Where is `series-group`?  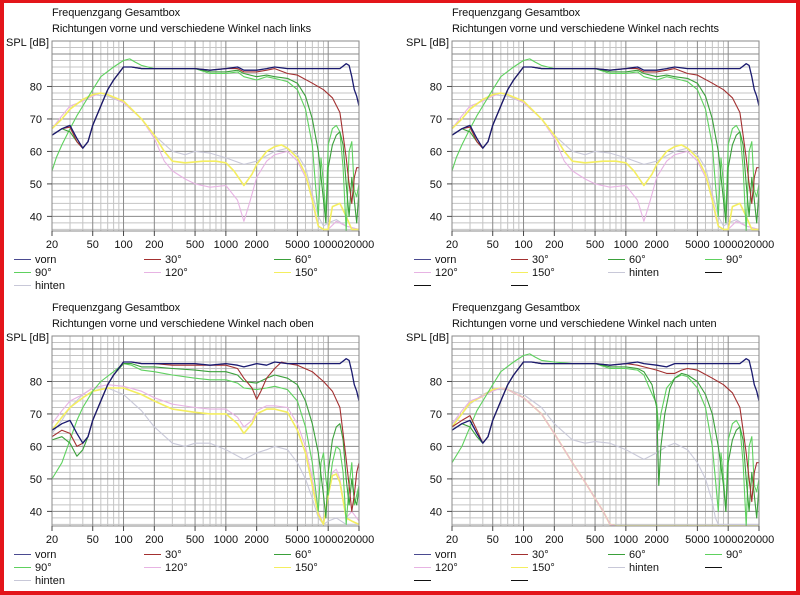
series-group is located at coordinates (605, 439).